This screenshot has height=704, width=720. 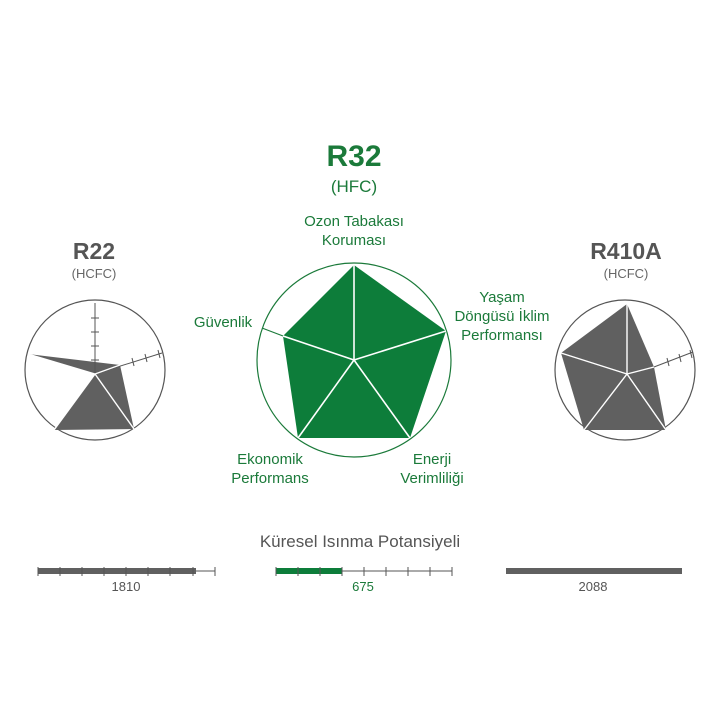 What do you see at coordinates (354, 186) in the screenshot?
I see `r32-type: (HFC)` at bounding box center [354, 186].